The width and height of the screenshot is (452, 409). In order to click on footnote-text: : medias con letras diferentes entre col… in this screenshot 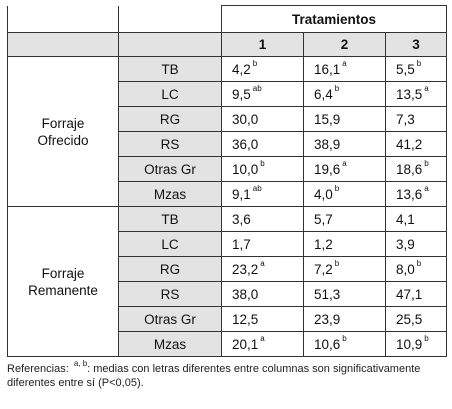, I will do `click(214, 376)`.